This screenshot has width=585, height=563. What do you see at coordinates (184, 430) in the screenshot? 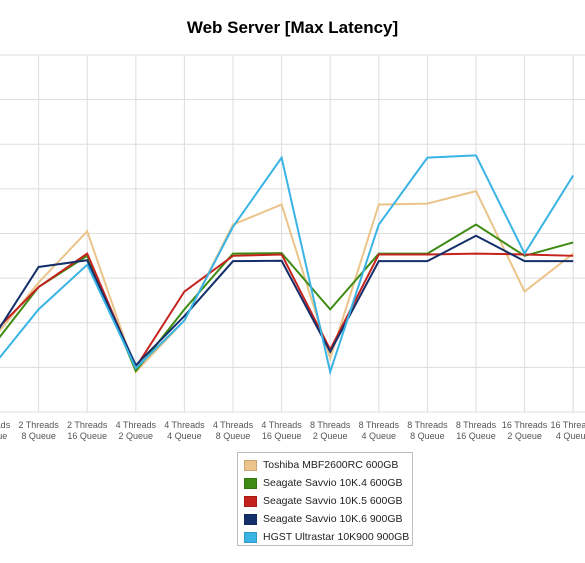
I see `x-tick-label: 4 Threads 4 Queue` at bounding box center [184, 430].